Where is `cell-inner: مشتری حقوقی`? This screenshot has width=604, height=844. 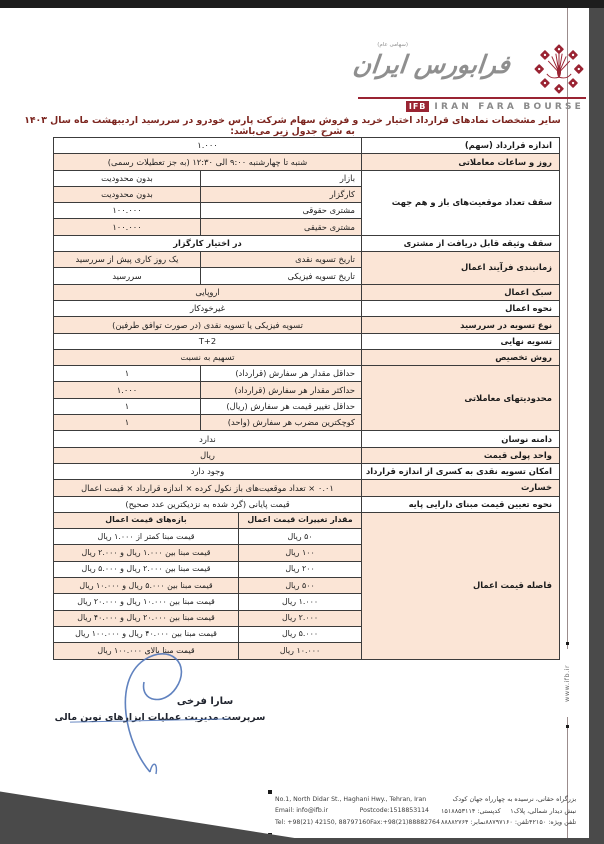 cell-inner: مشتری حقوقی is located at coordinates (281, 211).